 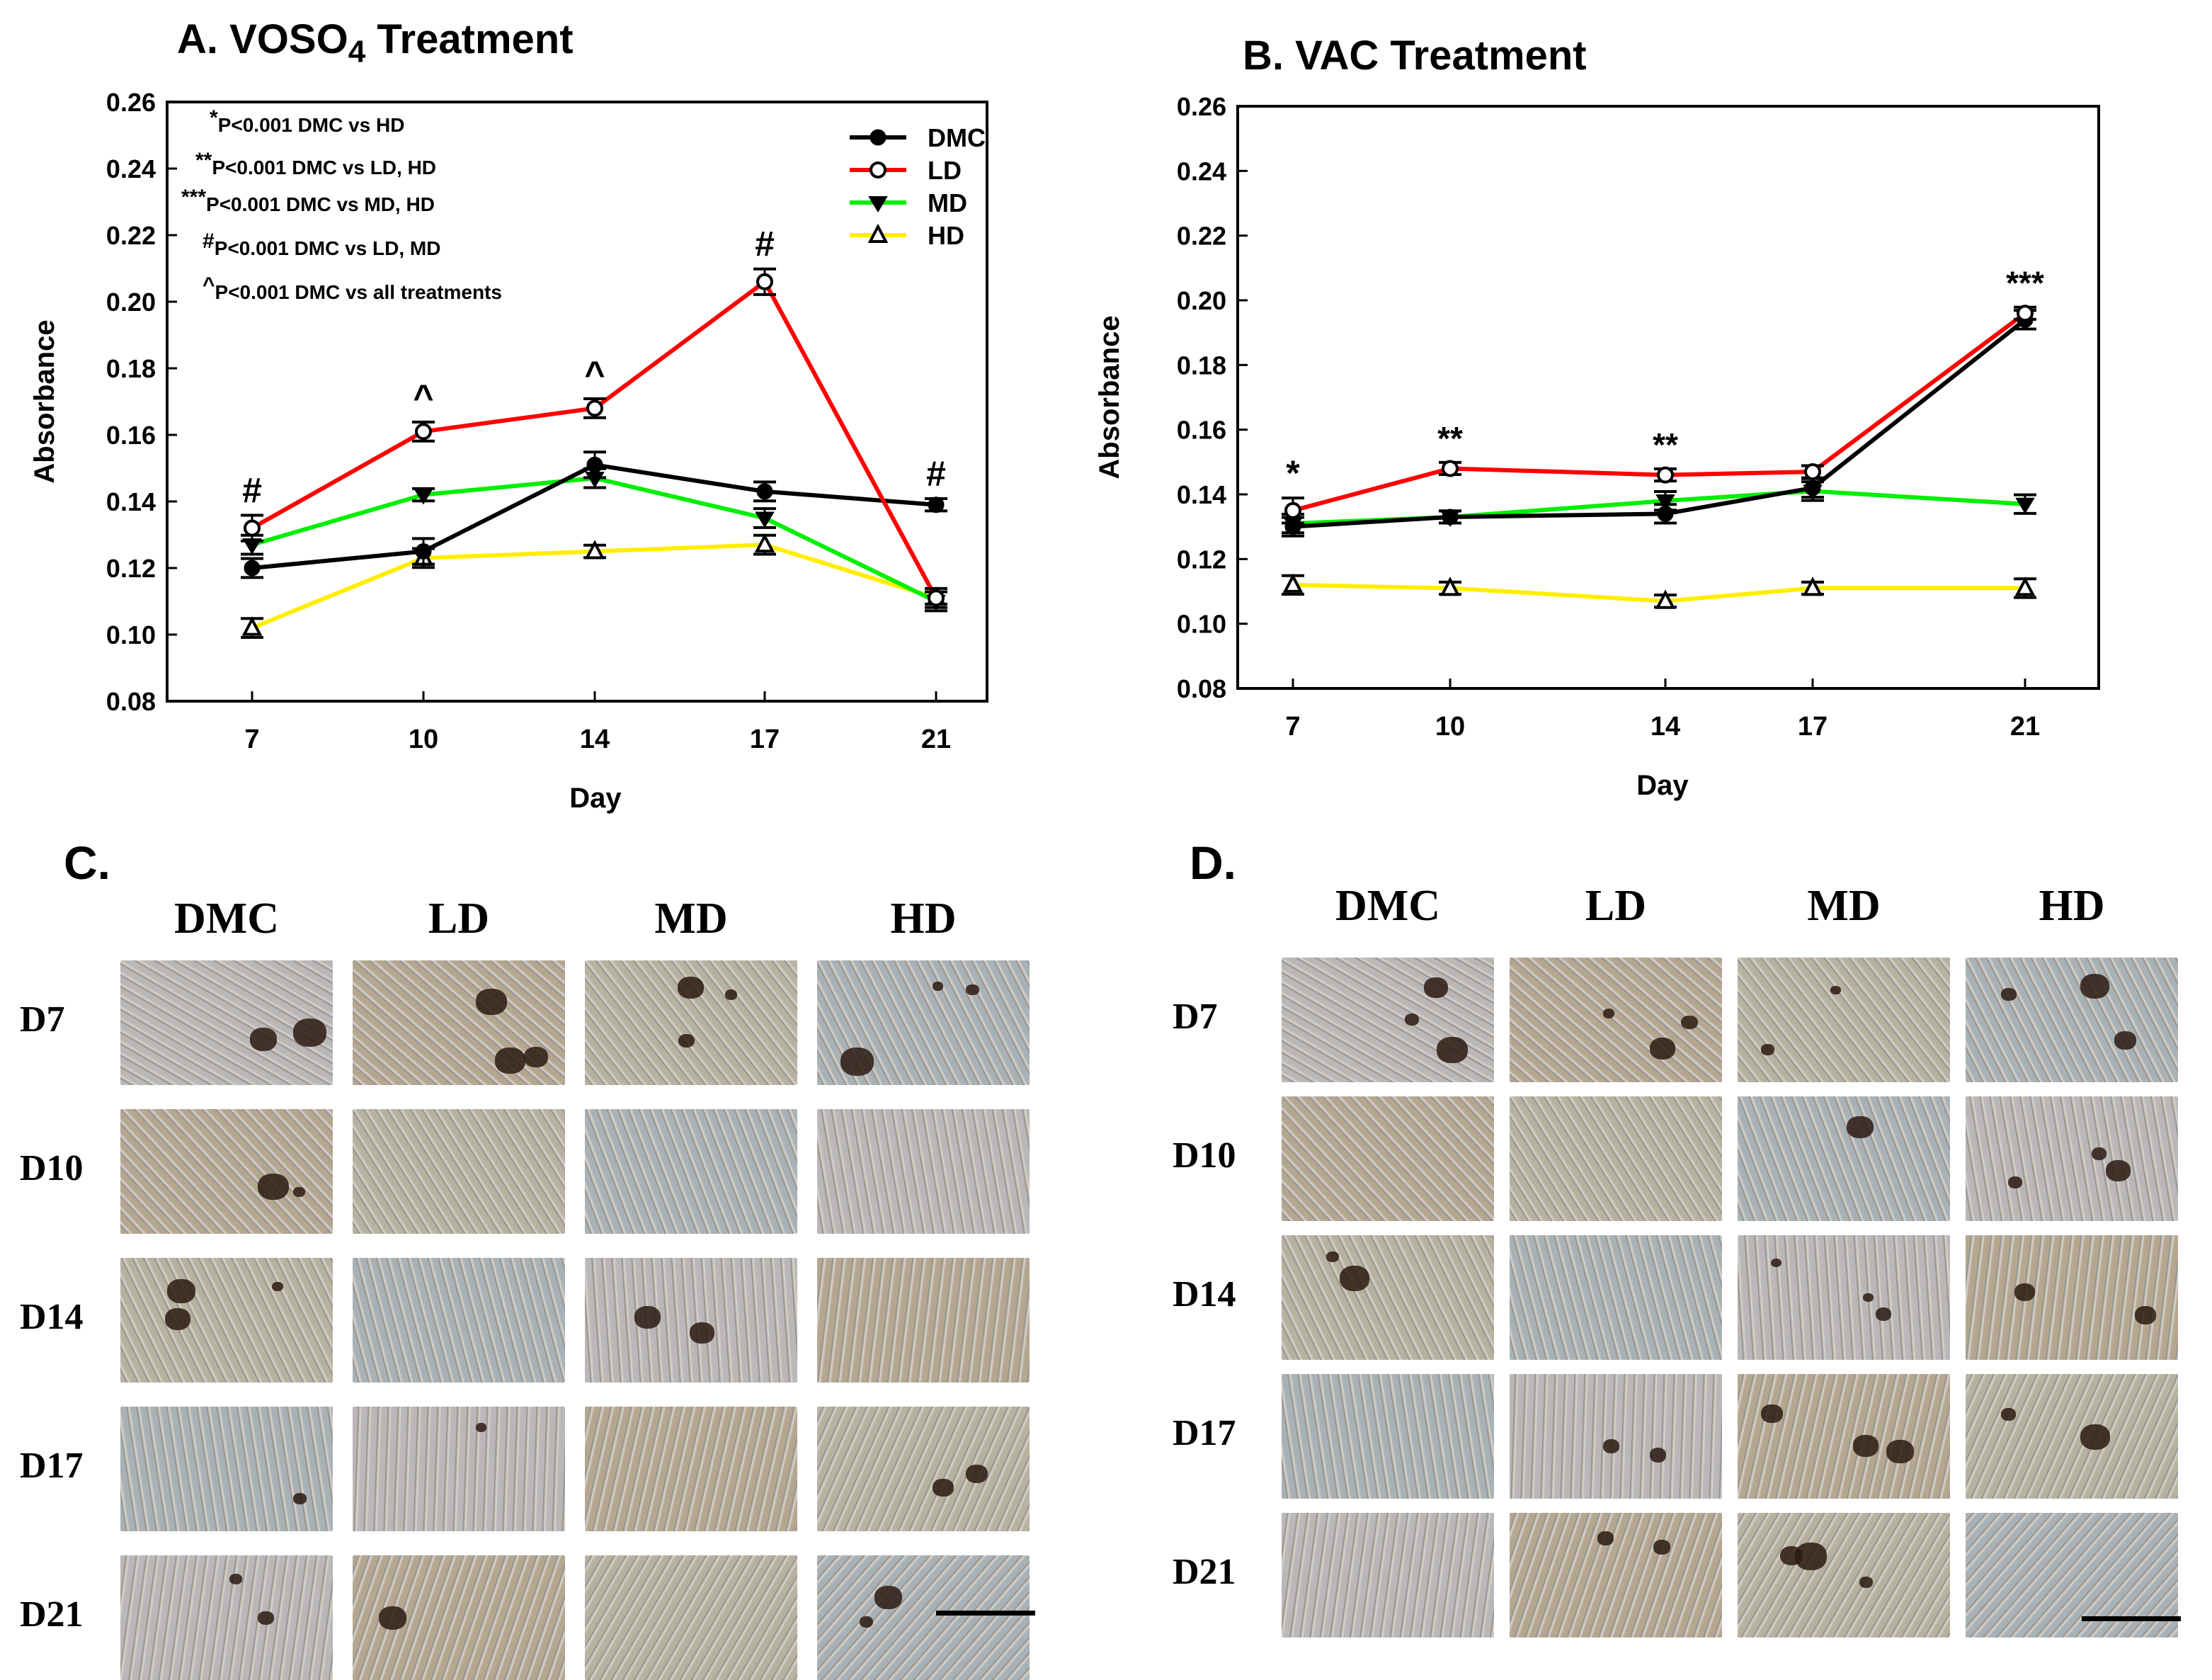 What do you see at coordinates (209, 241) in the screenshot?
I see `chart-a-note-symbol-3: #` at bounding box center [209, 241].